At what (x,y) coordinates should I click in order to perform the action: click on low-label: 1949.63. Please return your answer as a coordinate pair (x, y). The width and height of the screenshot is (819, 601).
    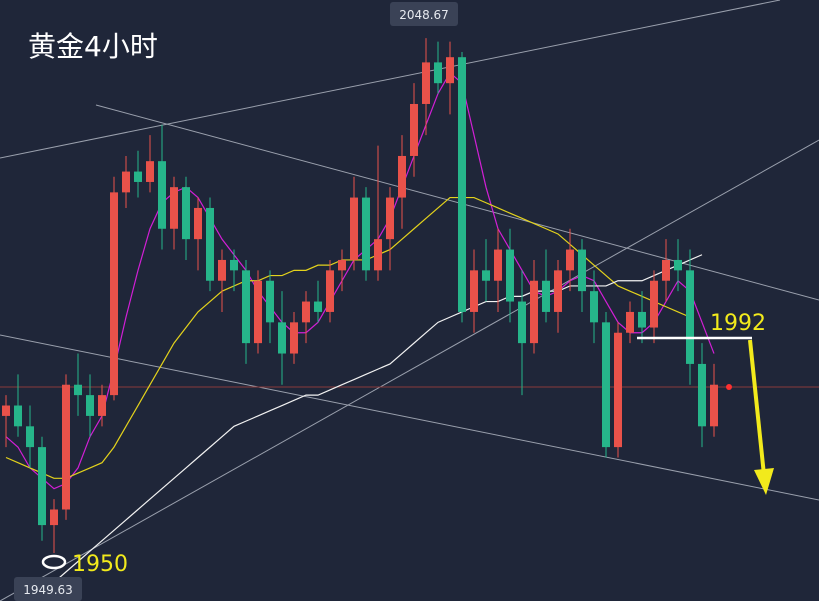
    Looking at the image, I should click on (48, 590).